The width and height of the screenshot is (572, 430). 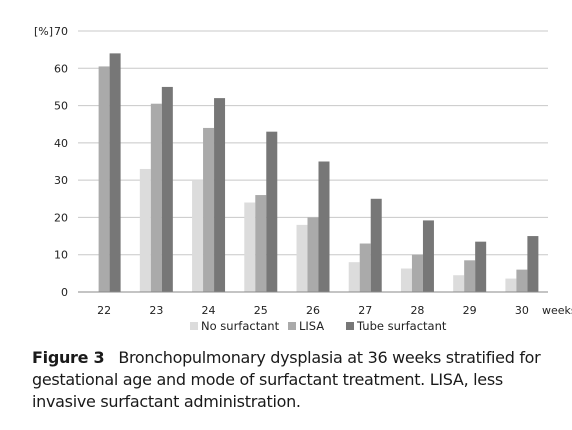 I want to click on x-tick-label: 25, so click(x=261, y=310).